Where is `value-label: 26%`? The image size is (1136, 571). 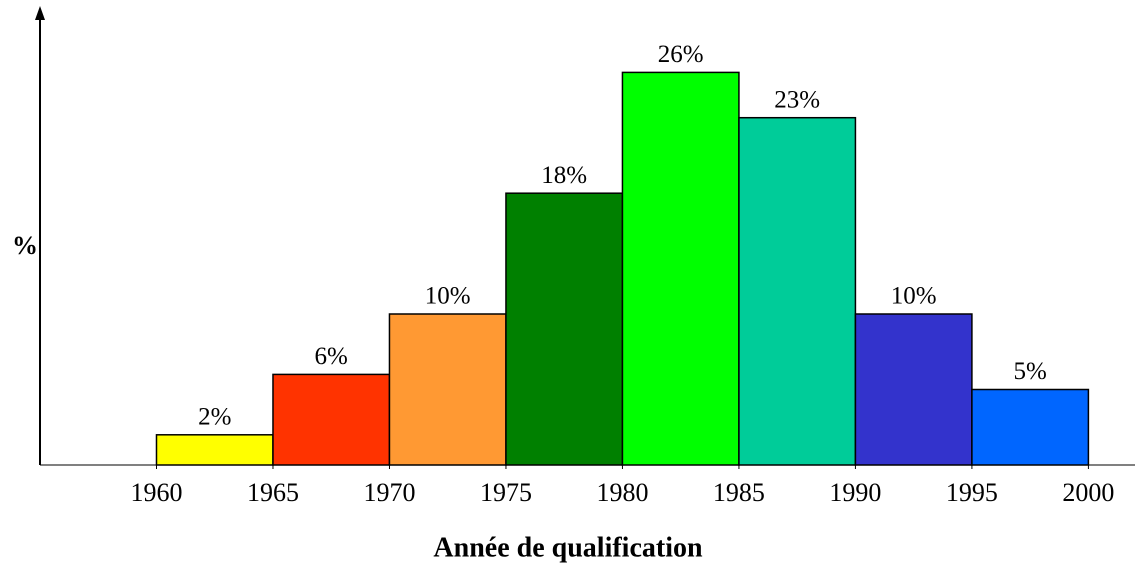
value-label: 26% is located at coordinates (681, 54).